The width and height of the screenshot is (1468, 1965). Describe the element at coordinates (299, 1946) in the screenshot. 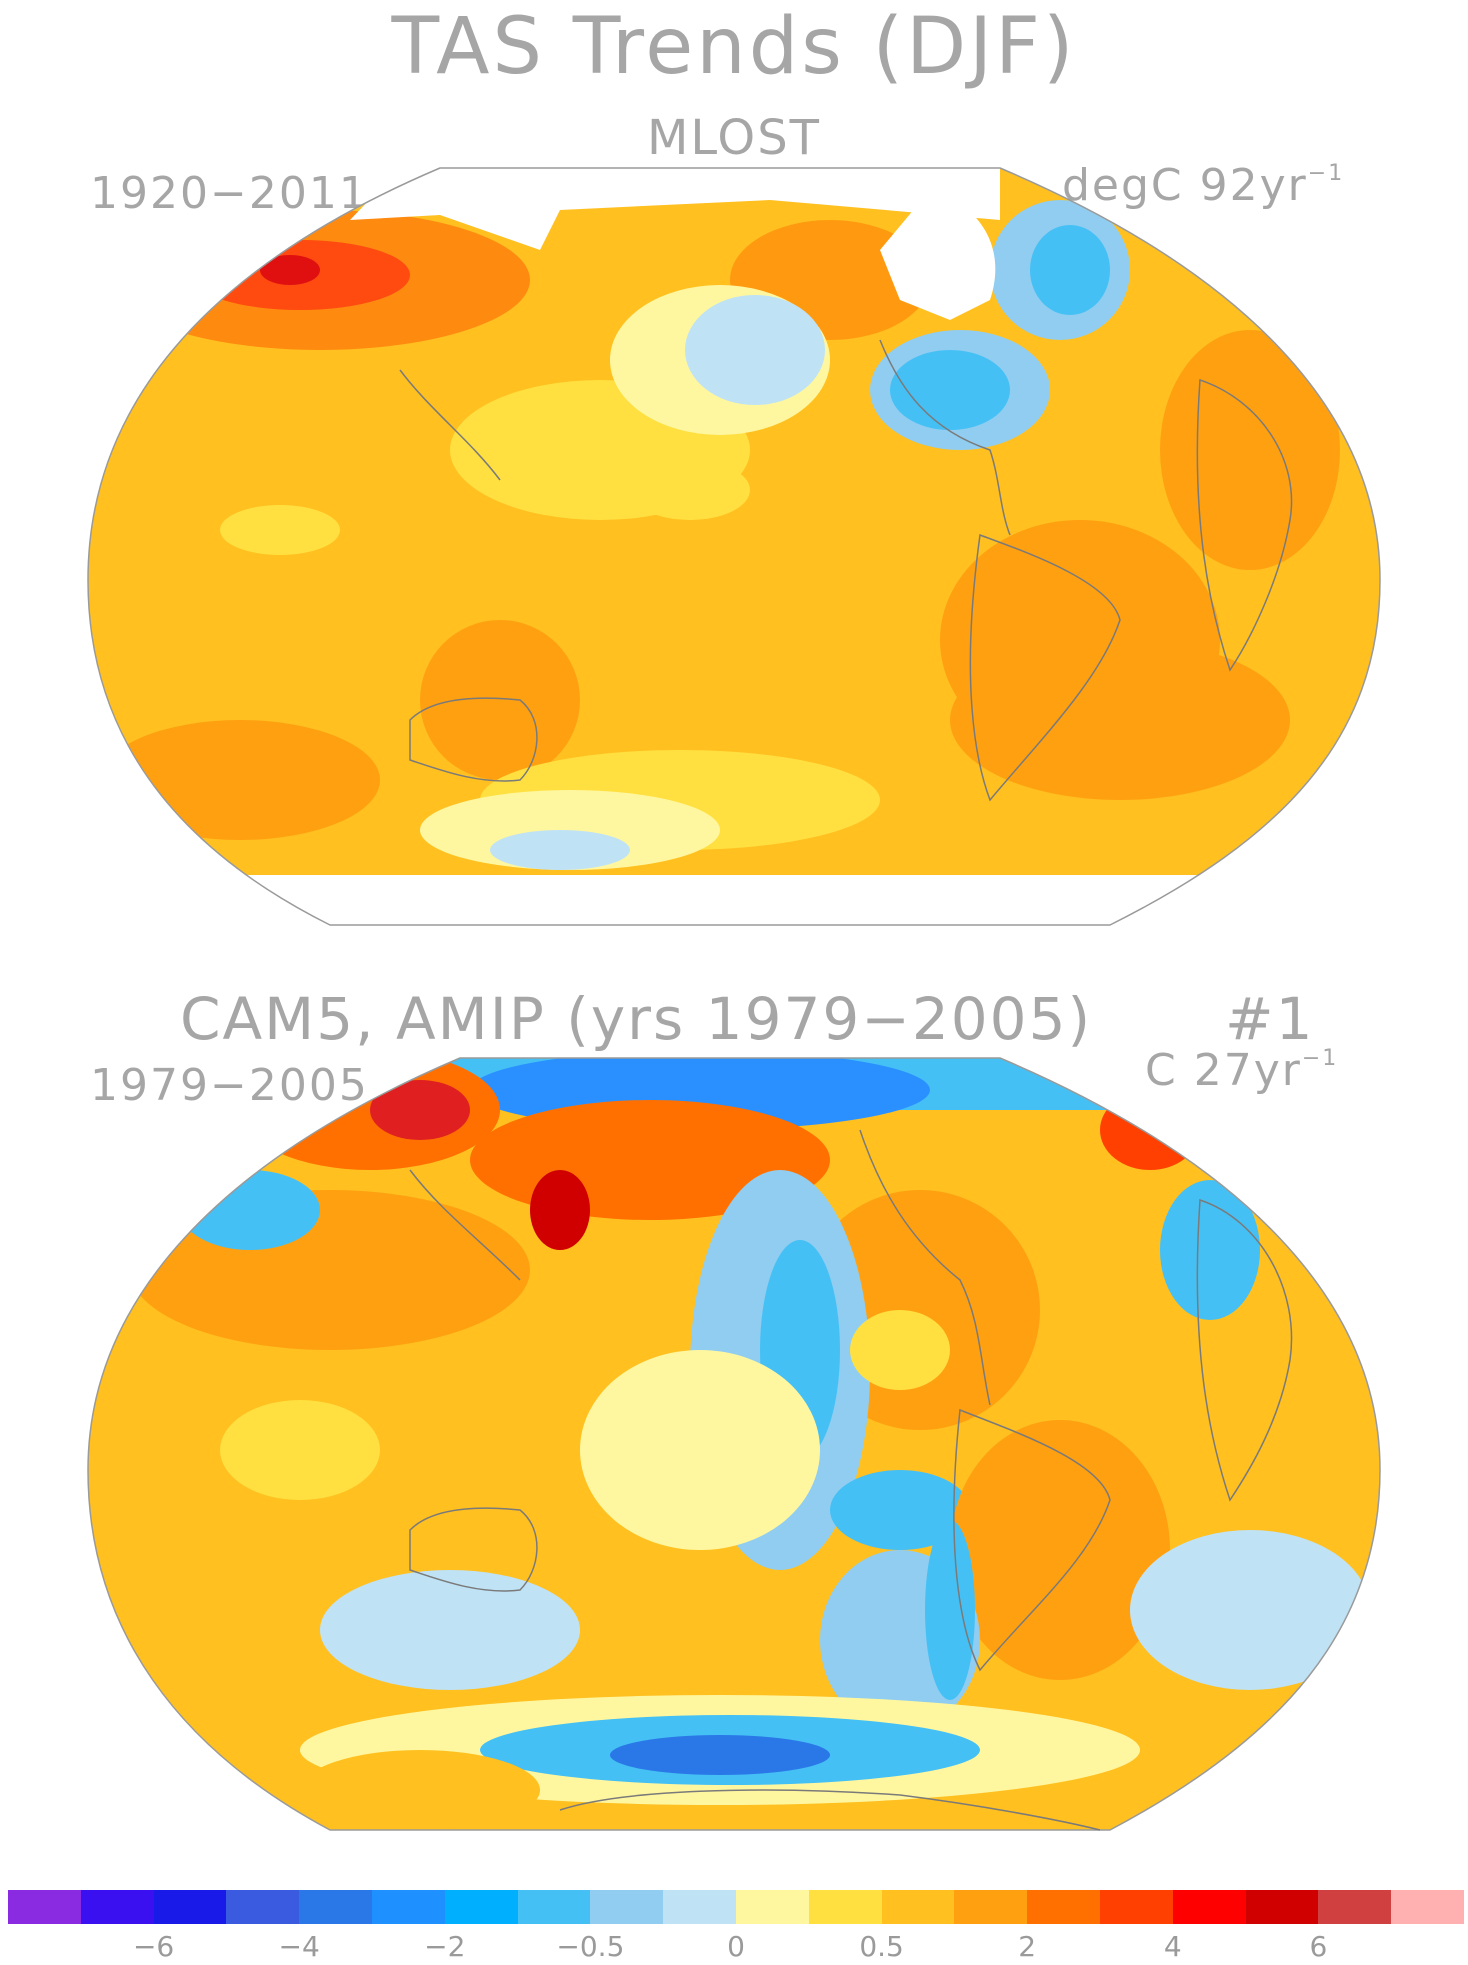

I see `colorbar-tick-label: −4` at that location.